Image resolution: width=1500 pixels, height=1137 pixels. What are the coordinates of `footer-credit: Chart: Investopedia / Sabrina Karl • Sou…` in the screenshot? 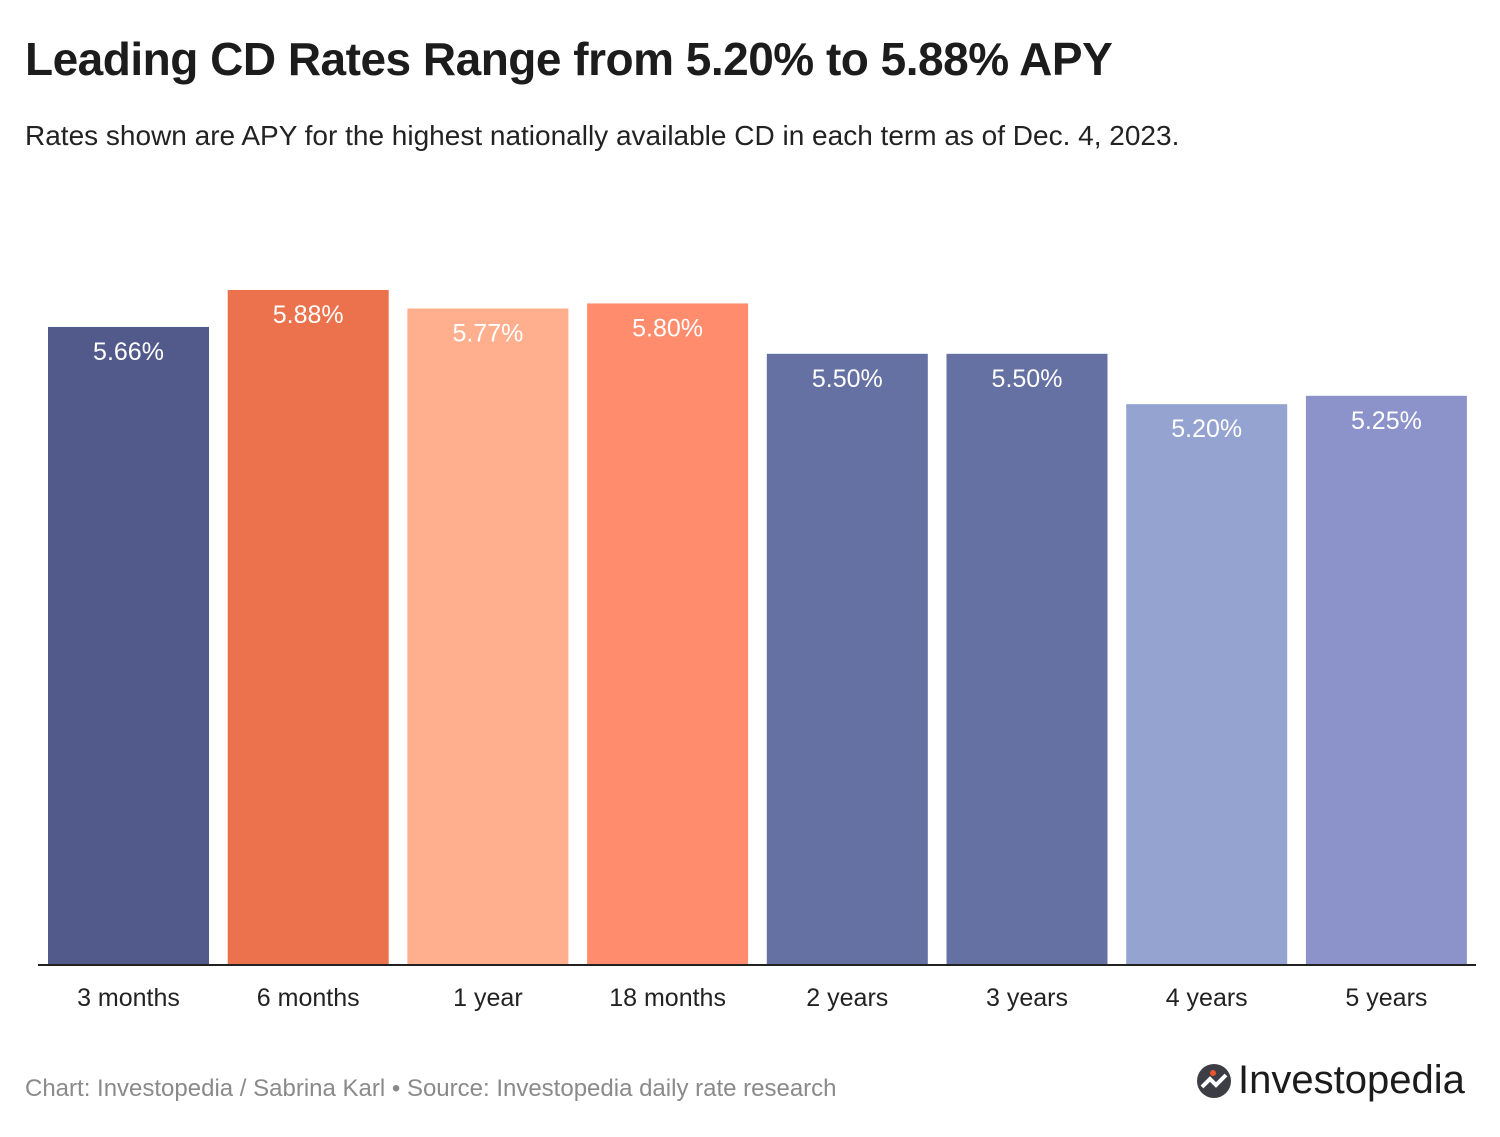 It's located at (431, 1088).